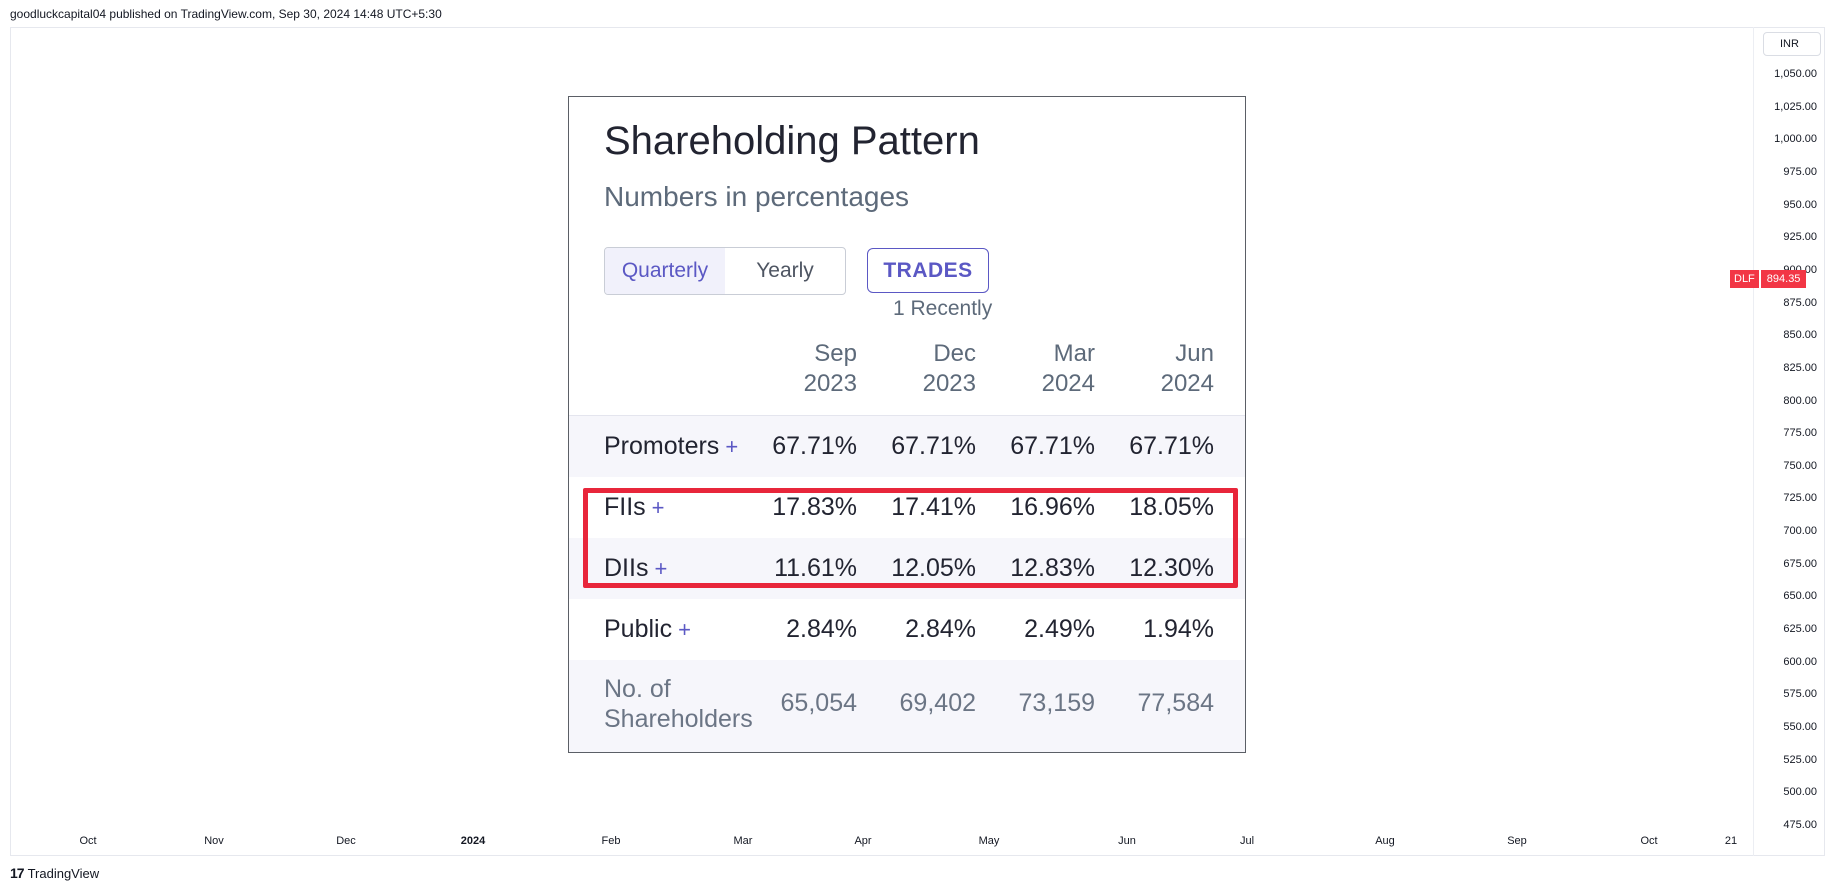 The height and width of the screenshot is (891, 1835). I want to click on tradingview-brand-text: TradingView, so click(63, 873).